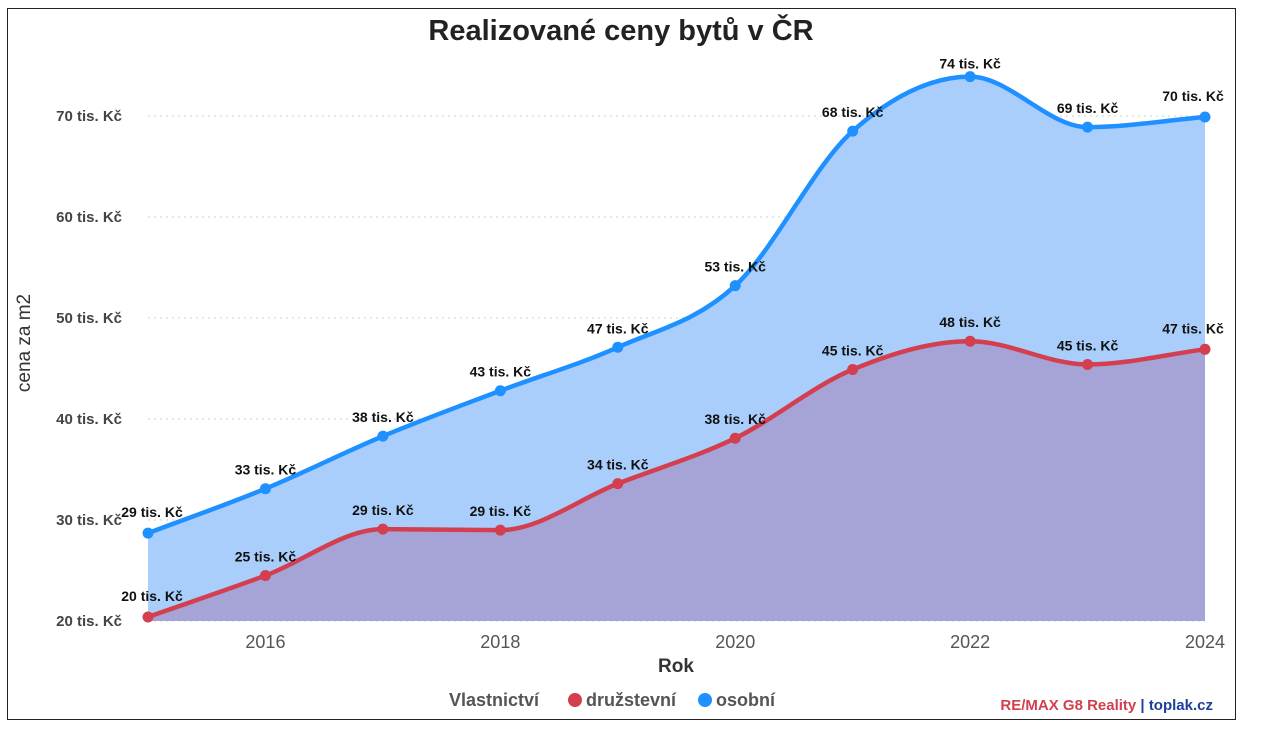 The image size is (1261, 745). Describe the element at coordinates (970, 64) in the screenshot. I see `data-label: 74 tis. Kč` at that location.